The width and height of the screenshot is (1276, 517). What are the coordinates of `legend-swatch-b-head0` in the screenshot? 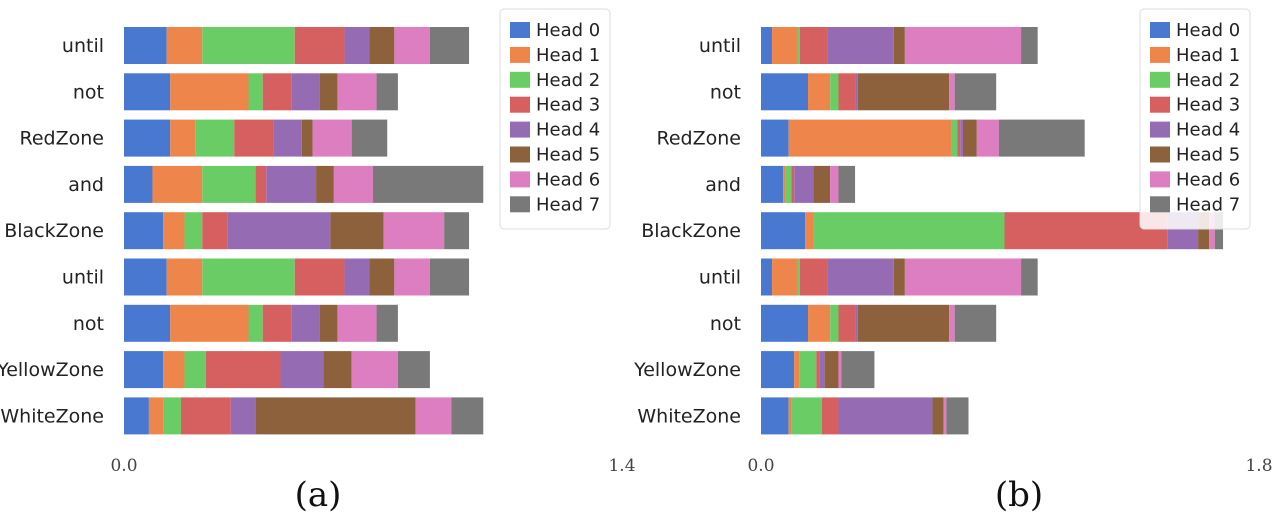 It's located at (1160, 30).